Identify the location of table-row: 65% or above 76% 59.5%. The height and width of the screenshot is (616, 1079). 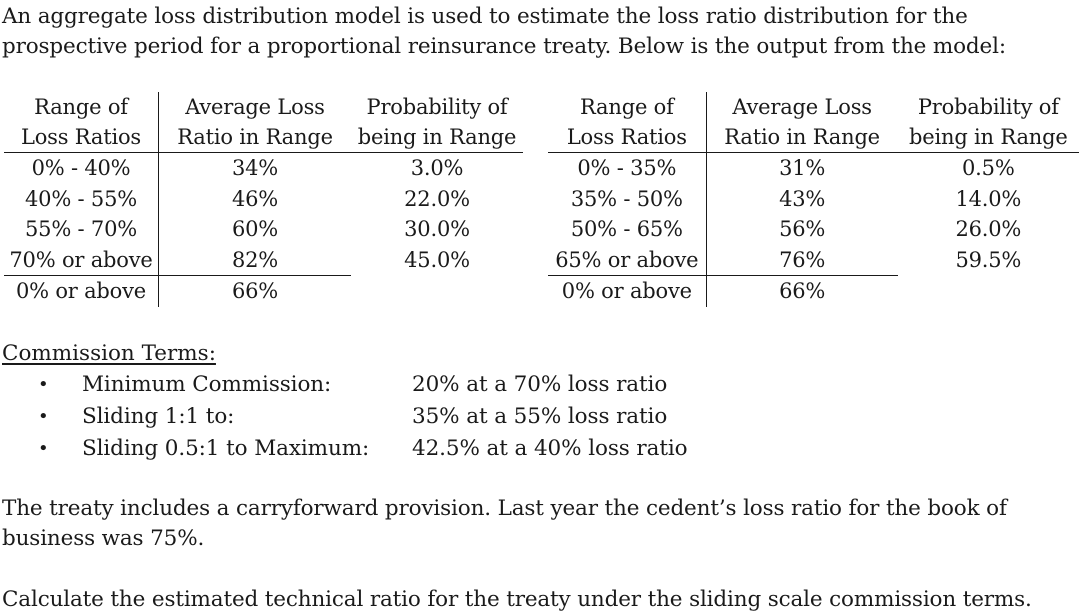
(813, 260).